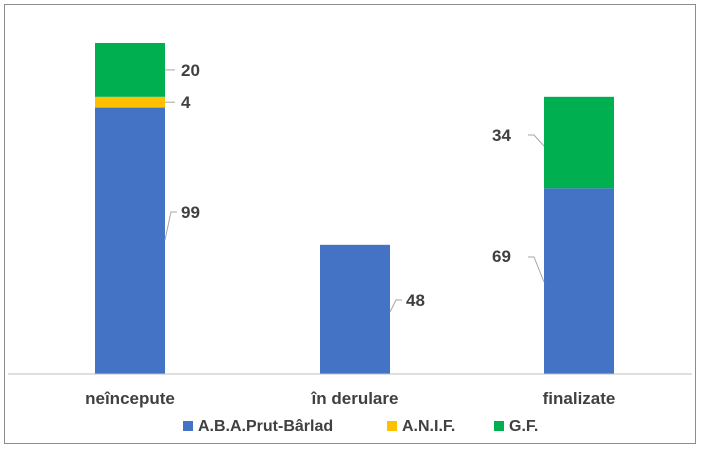  Describe the element at coordinates (190, 212) in the screenshot. I see `data-label-0-0: 99` at that location.